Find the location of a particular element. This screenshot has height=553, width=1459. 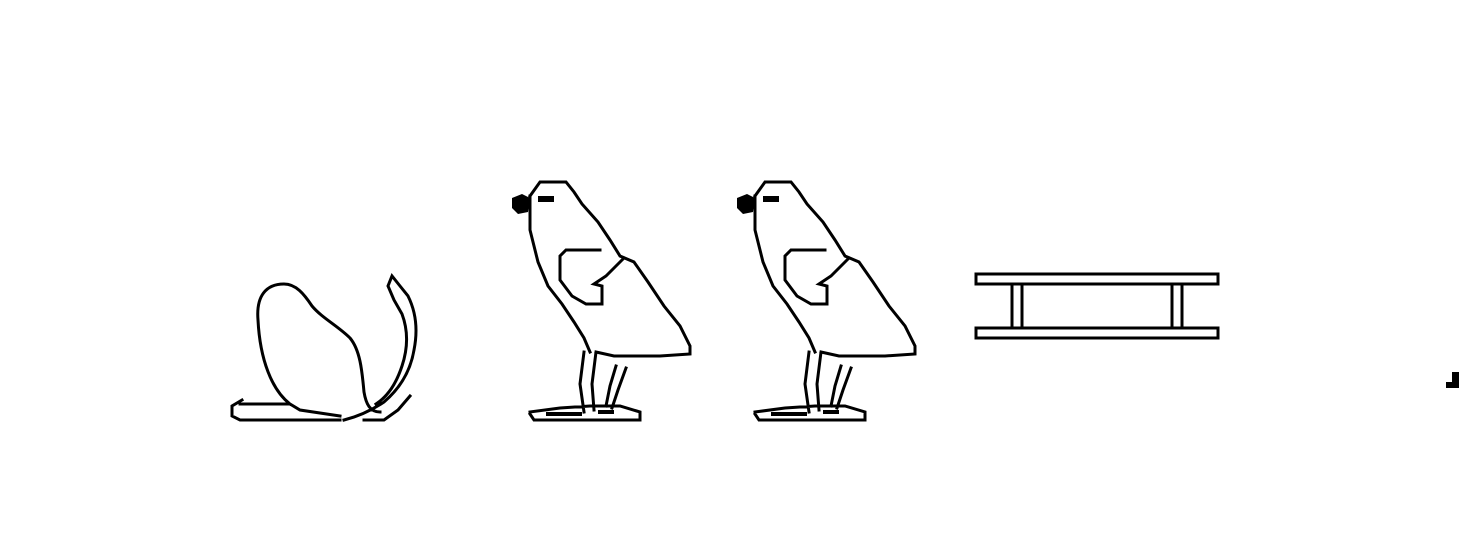

edge-glyph-fragment is located at coordinates (1452, 380).